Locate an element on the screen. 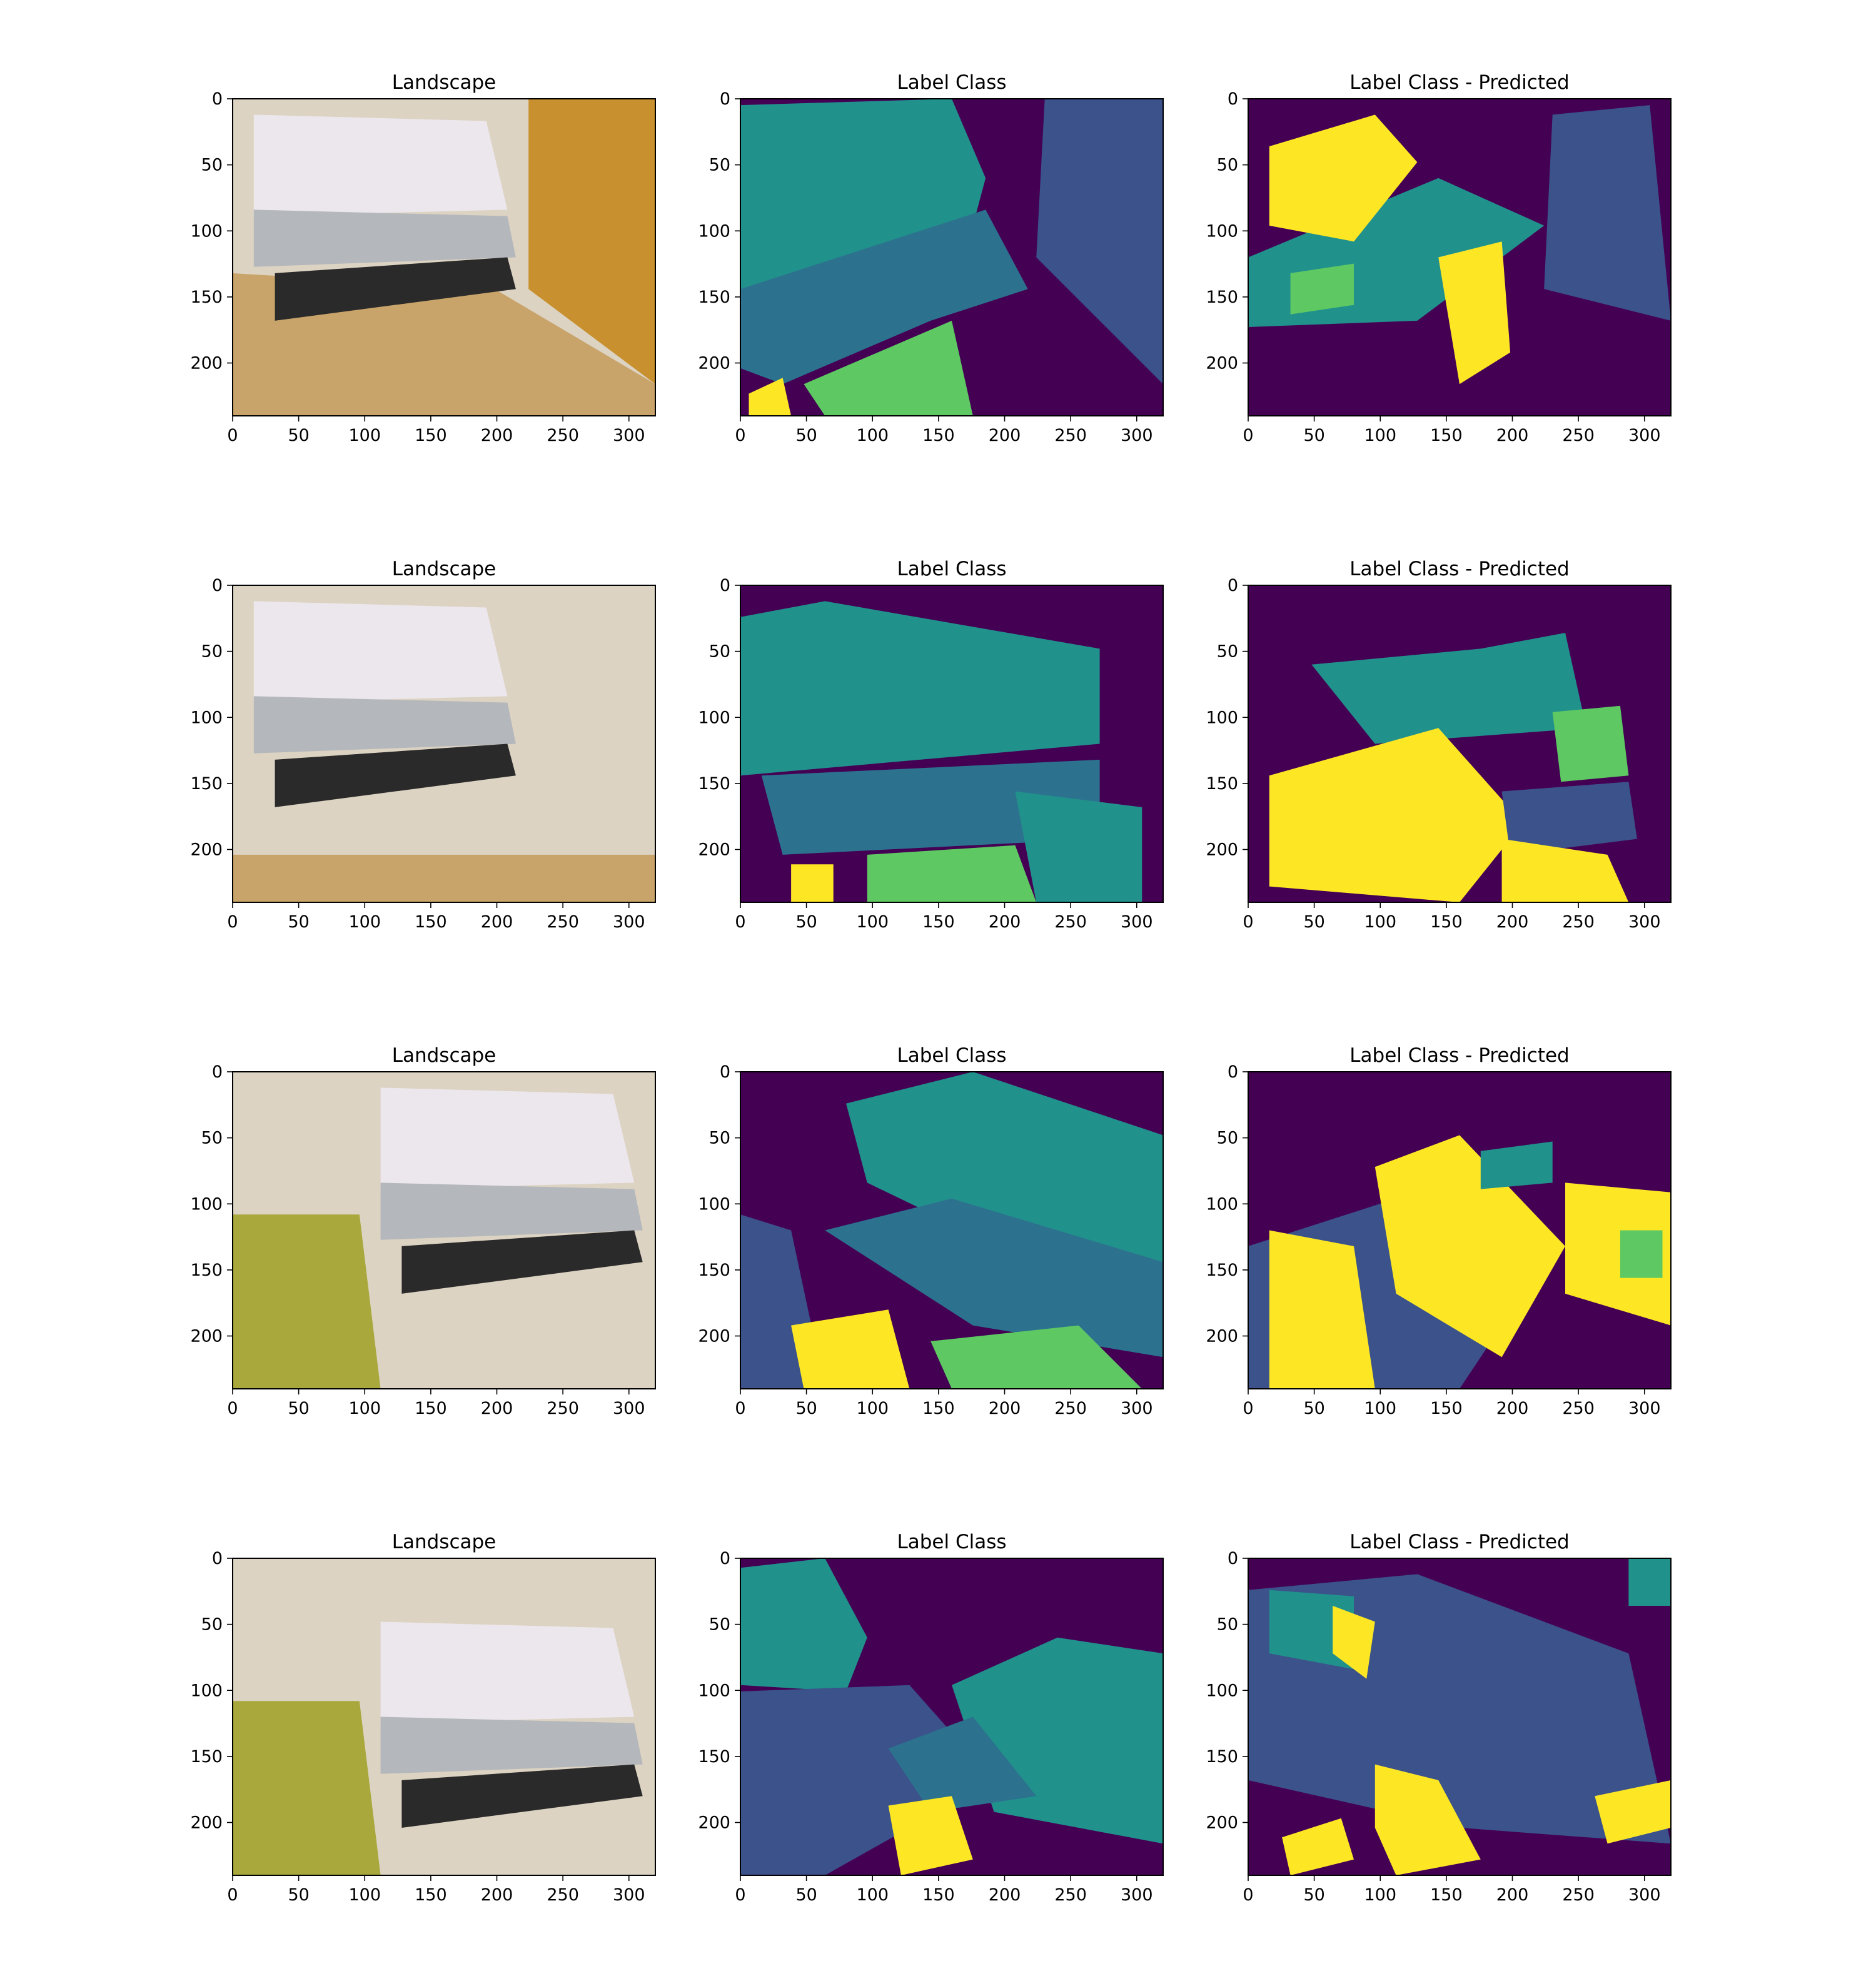 The image size is (1876, 1981). floor-region is located at coordinates (444, 878).